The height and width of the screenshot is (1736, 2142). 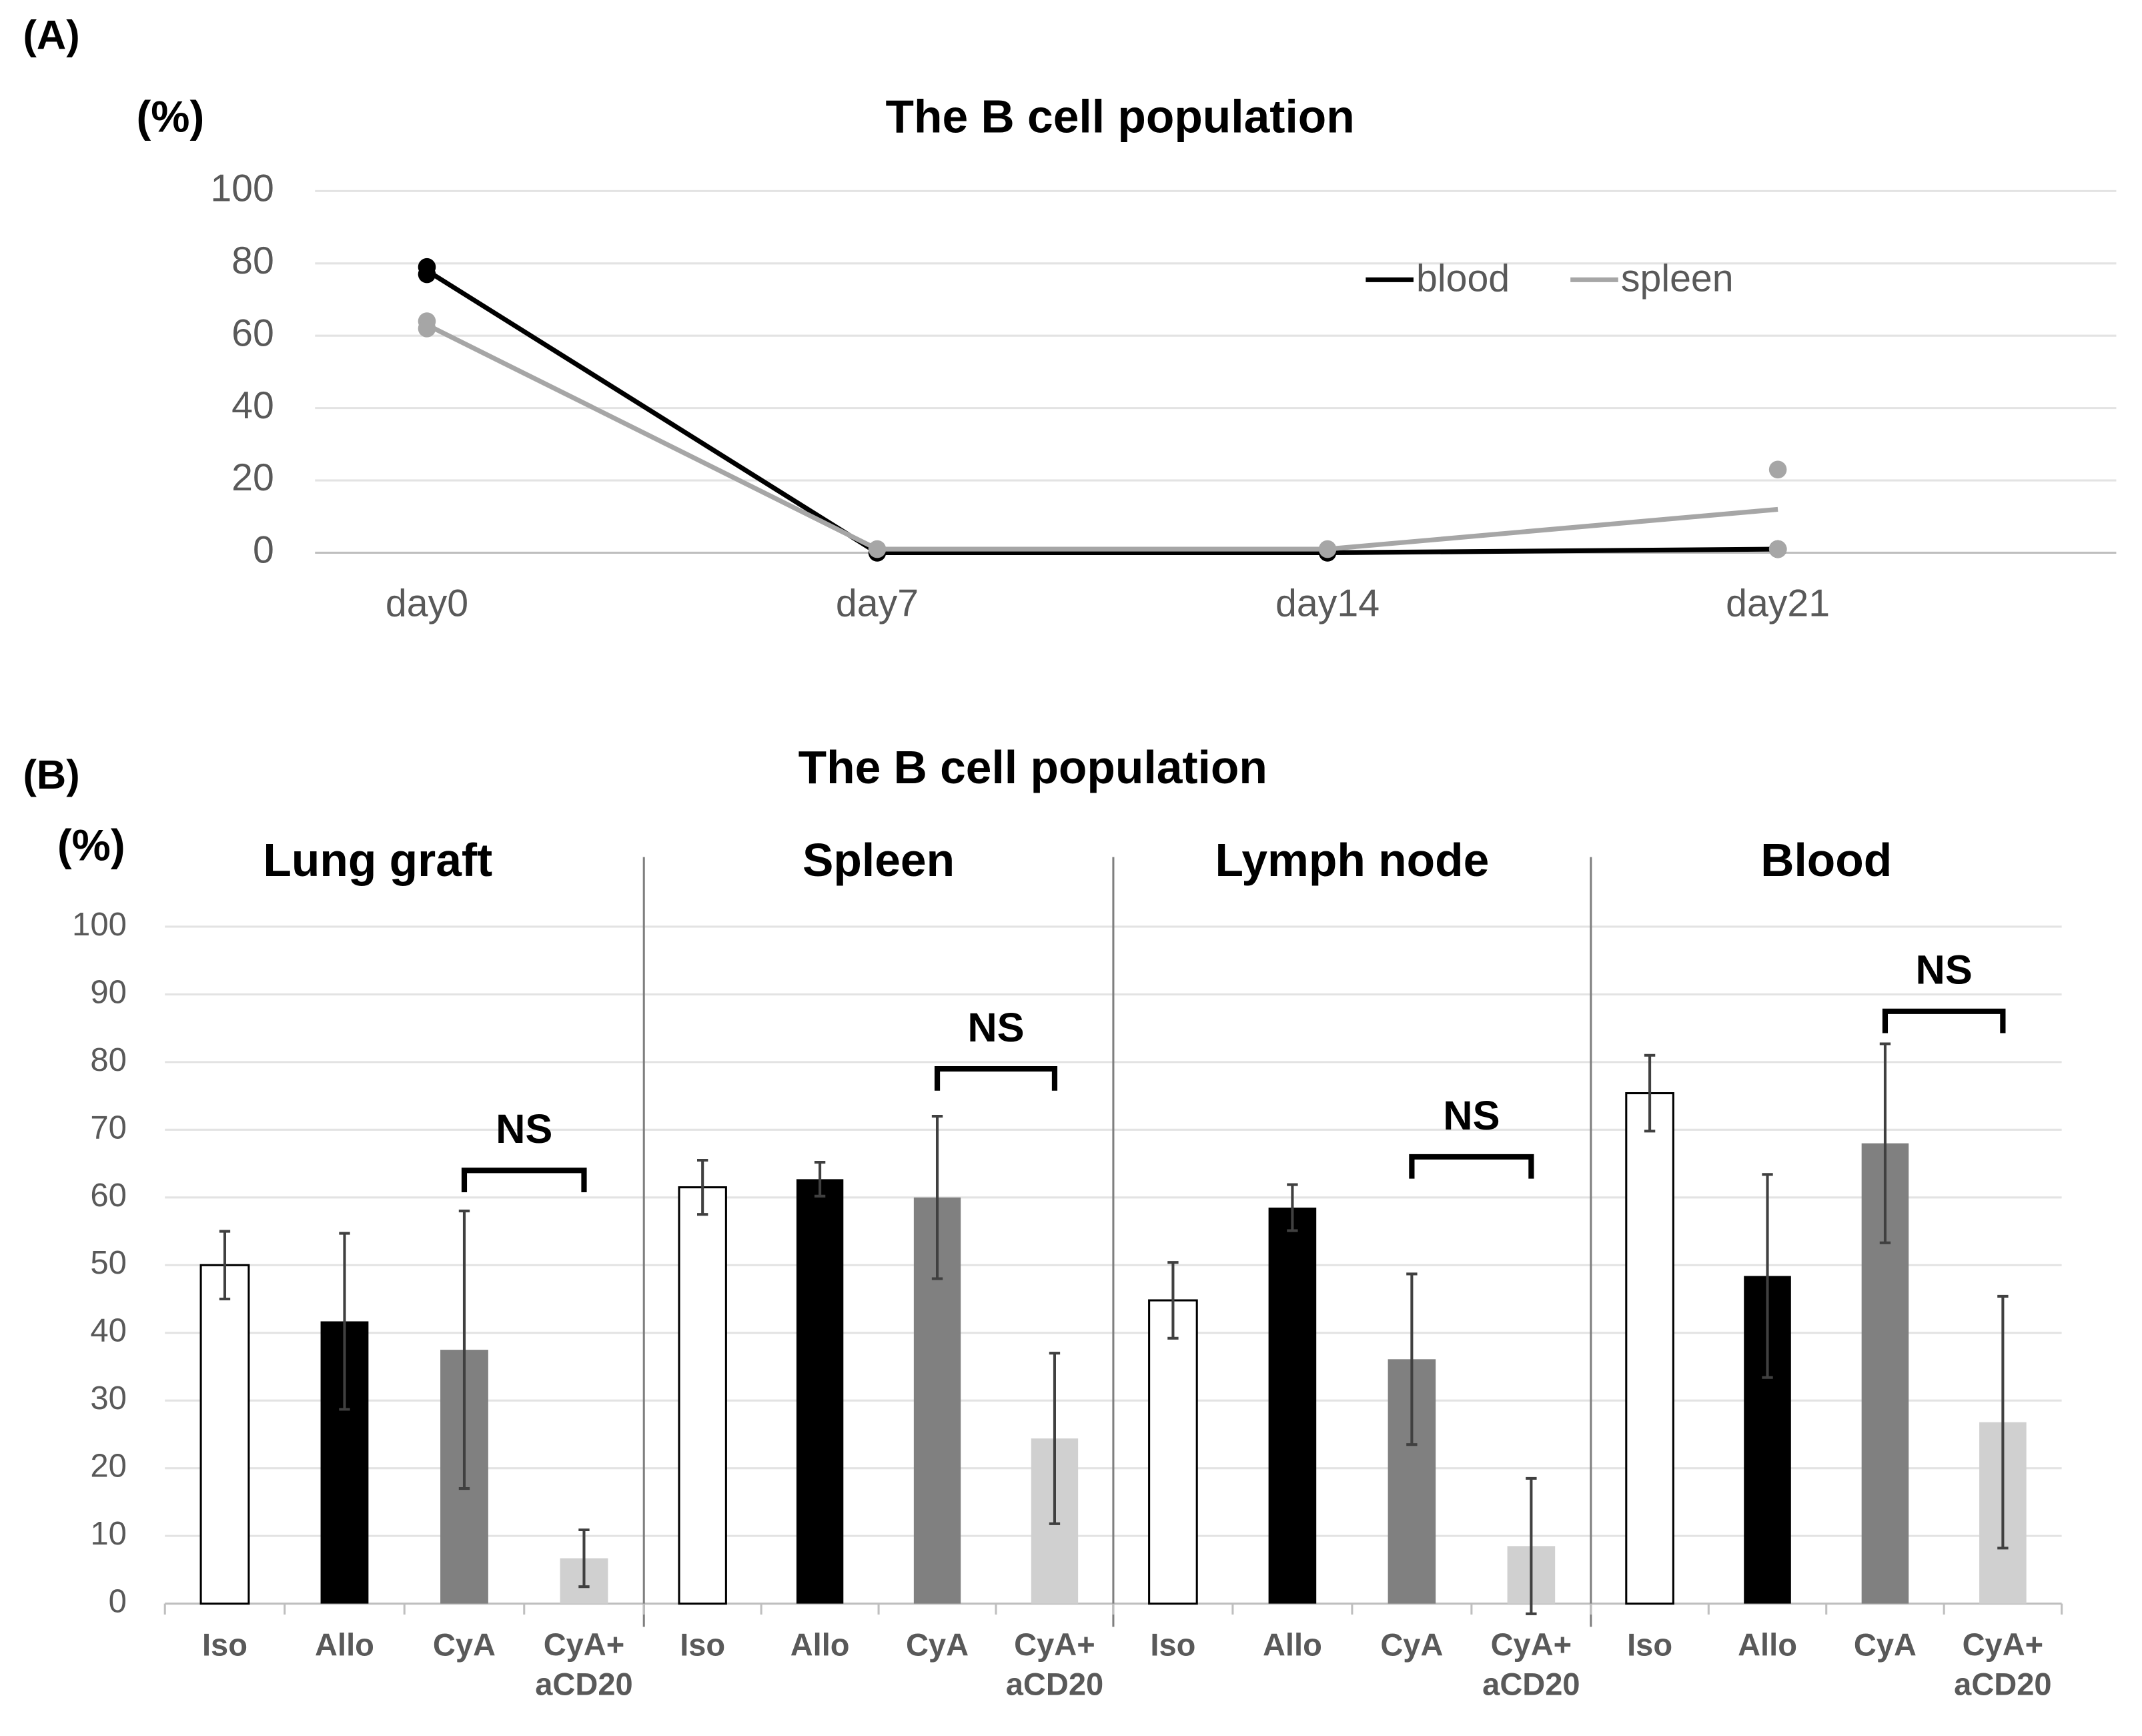 I want to click on legend-label: blood, so click(x=1463, y=279).